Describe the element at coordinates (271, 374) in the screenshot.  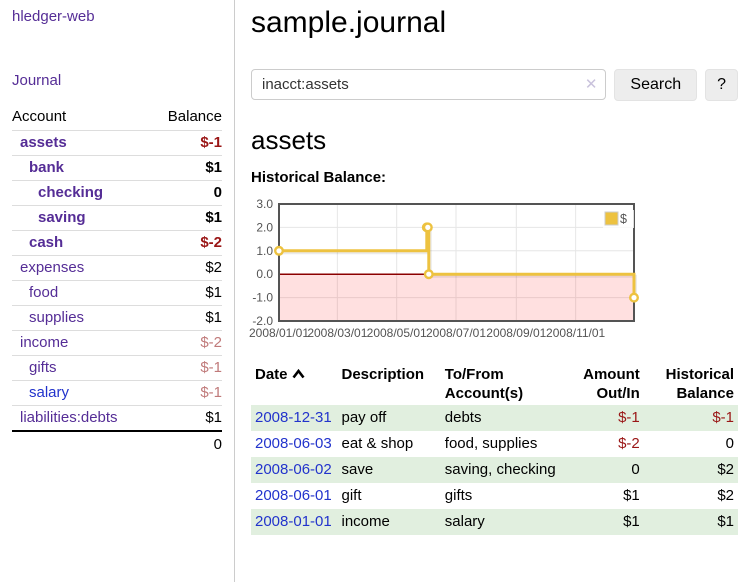
I see `date-header-label: Date` at that location.